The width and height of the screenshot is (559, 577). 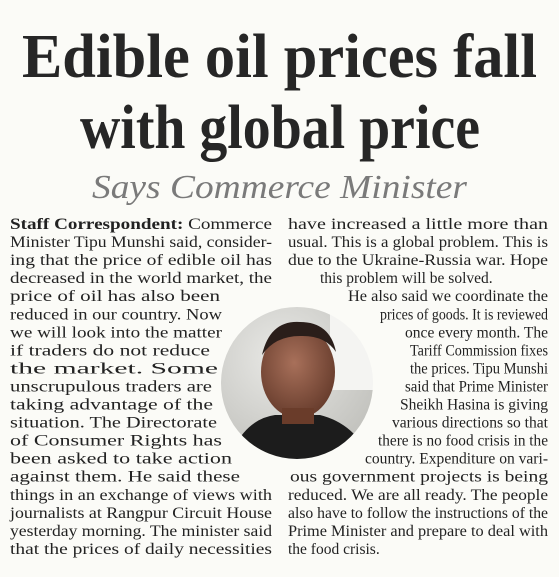 I want to click on body-text: Commerce, so click(x=230, y=224).